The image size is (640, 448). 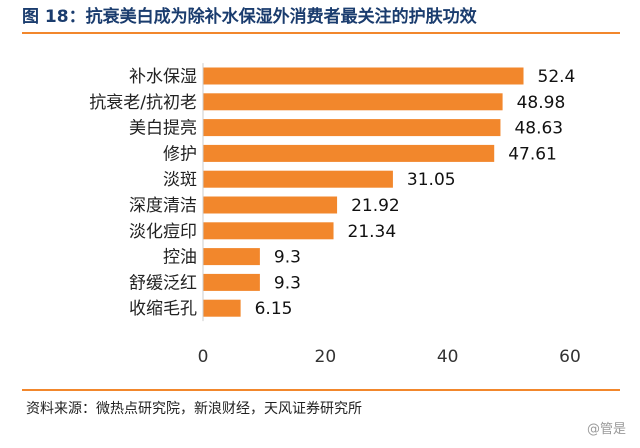 What do you see at coordinates (249, 17) in the screenshot?
I see `chart-title: 图 18：抗衰美白成为除补水保湿外消费者最关注的护肤功效` at bounding box center [249, 17].